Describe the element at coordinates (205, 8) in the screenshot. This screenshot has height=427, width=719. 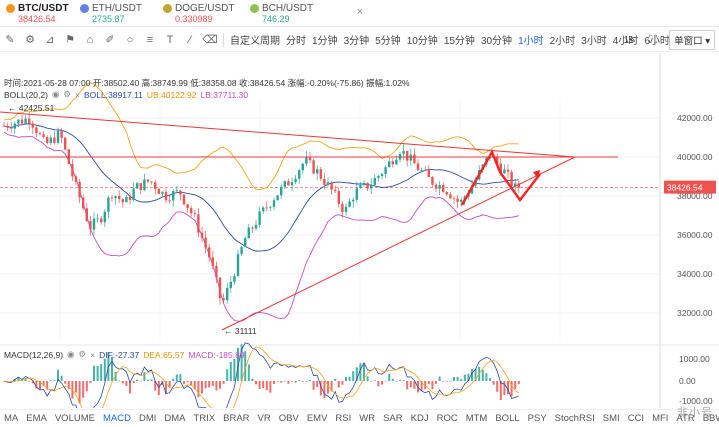
I see `ticker-symbol: DOGE/USDT` at that location.